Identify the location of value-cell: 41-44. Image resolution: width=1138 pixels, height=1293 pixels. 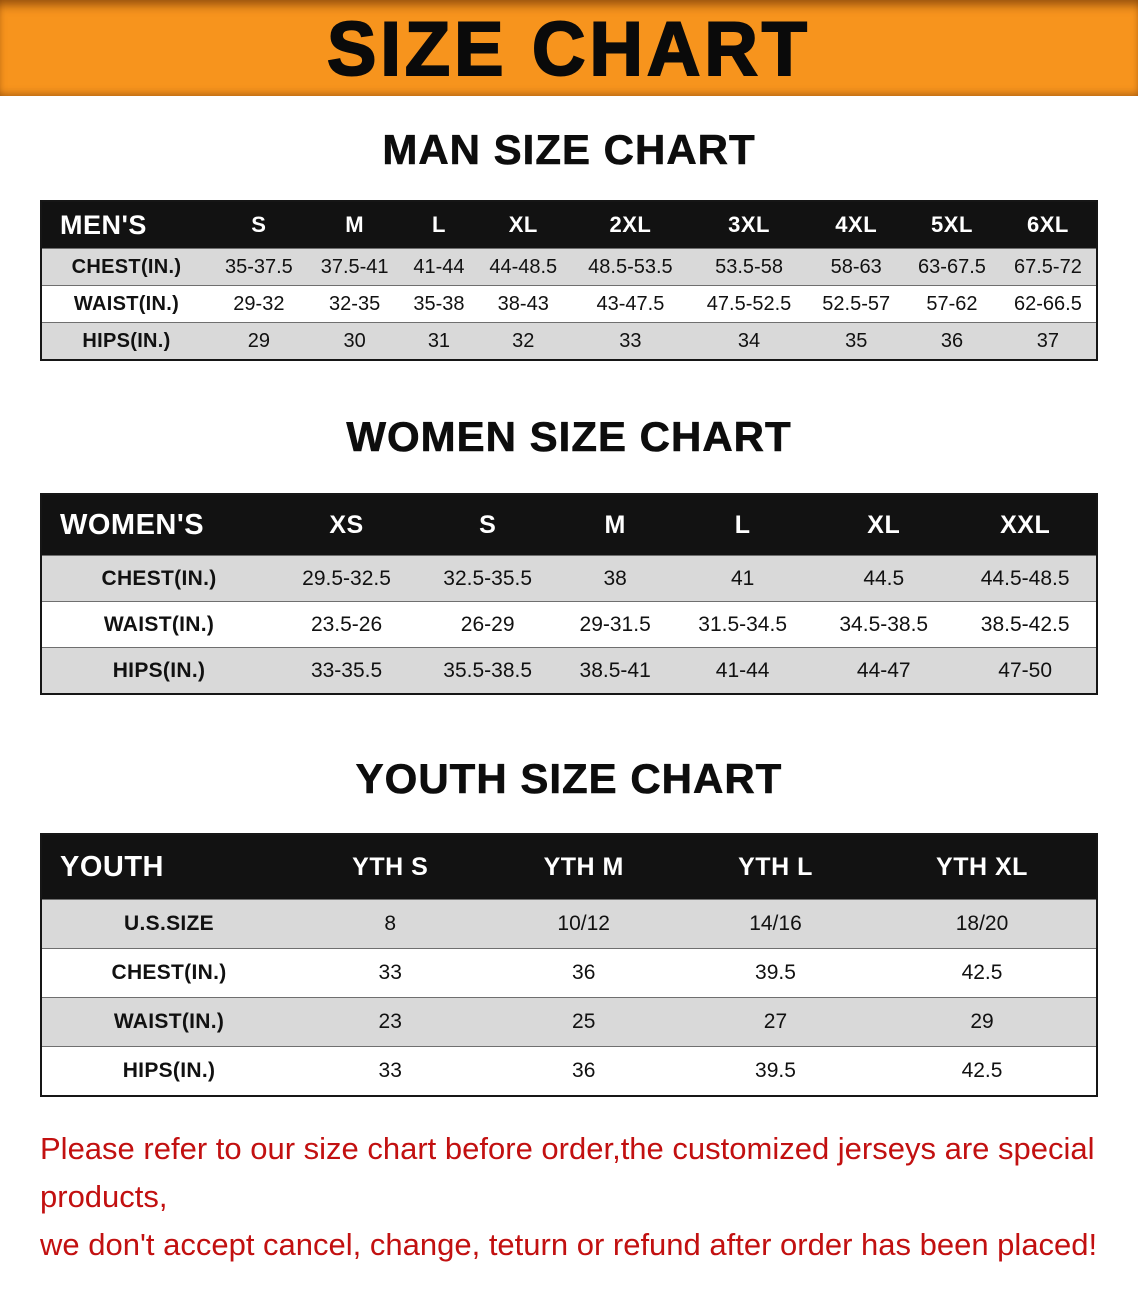
(743, 670).